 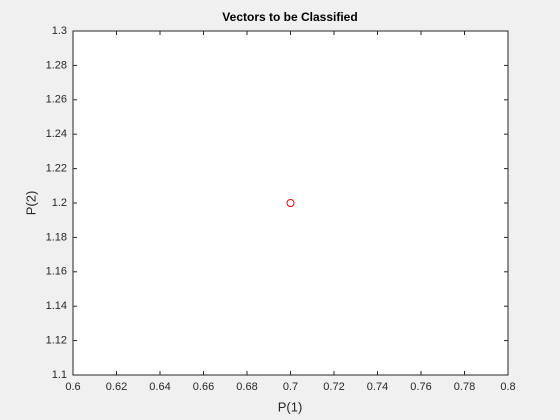 What do you see at coordinates (56, 134) in the screenshot?
I see `y-tick-label: 1.24` at bounding box center [56, 134].